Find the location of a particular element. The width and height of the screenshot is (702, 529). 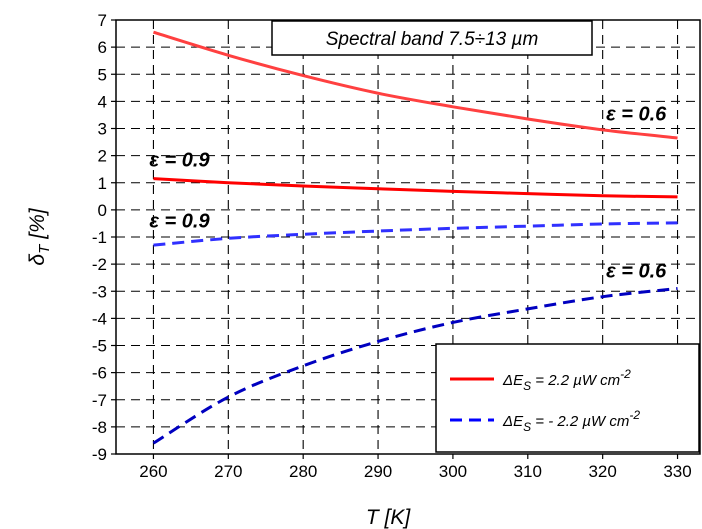

x-tick-label-5: 310 is located at coordinates (528, 471).